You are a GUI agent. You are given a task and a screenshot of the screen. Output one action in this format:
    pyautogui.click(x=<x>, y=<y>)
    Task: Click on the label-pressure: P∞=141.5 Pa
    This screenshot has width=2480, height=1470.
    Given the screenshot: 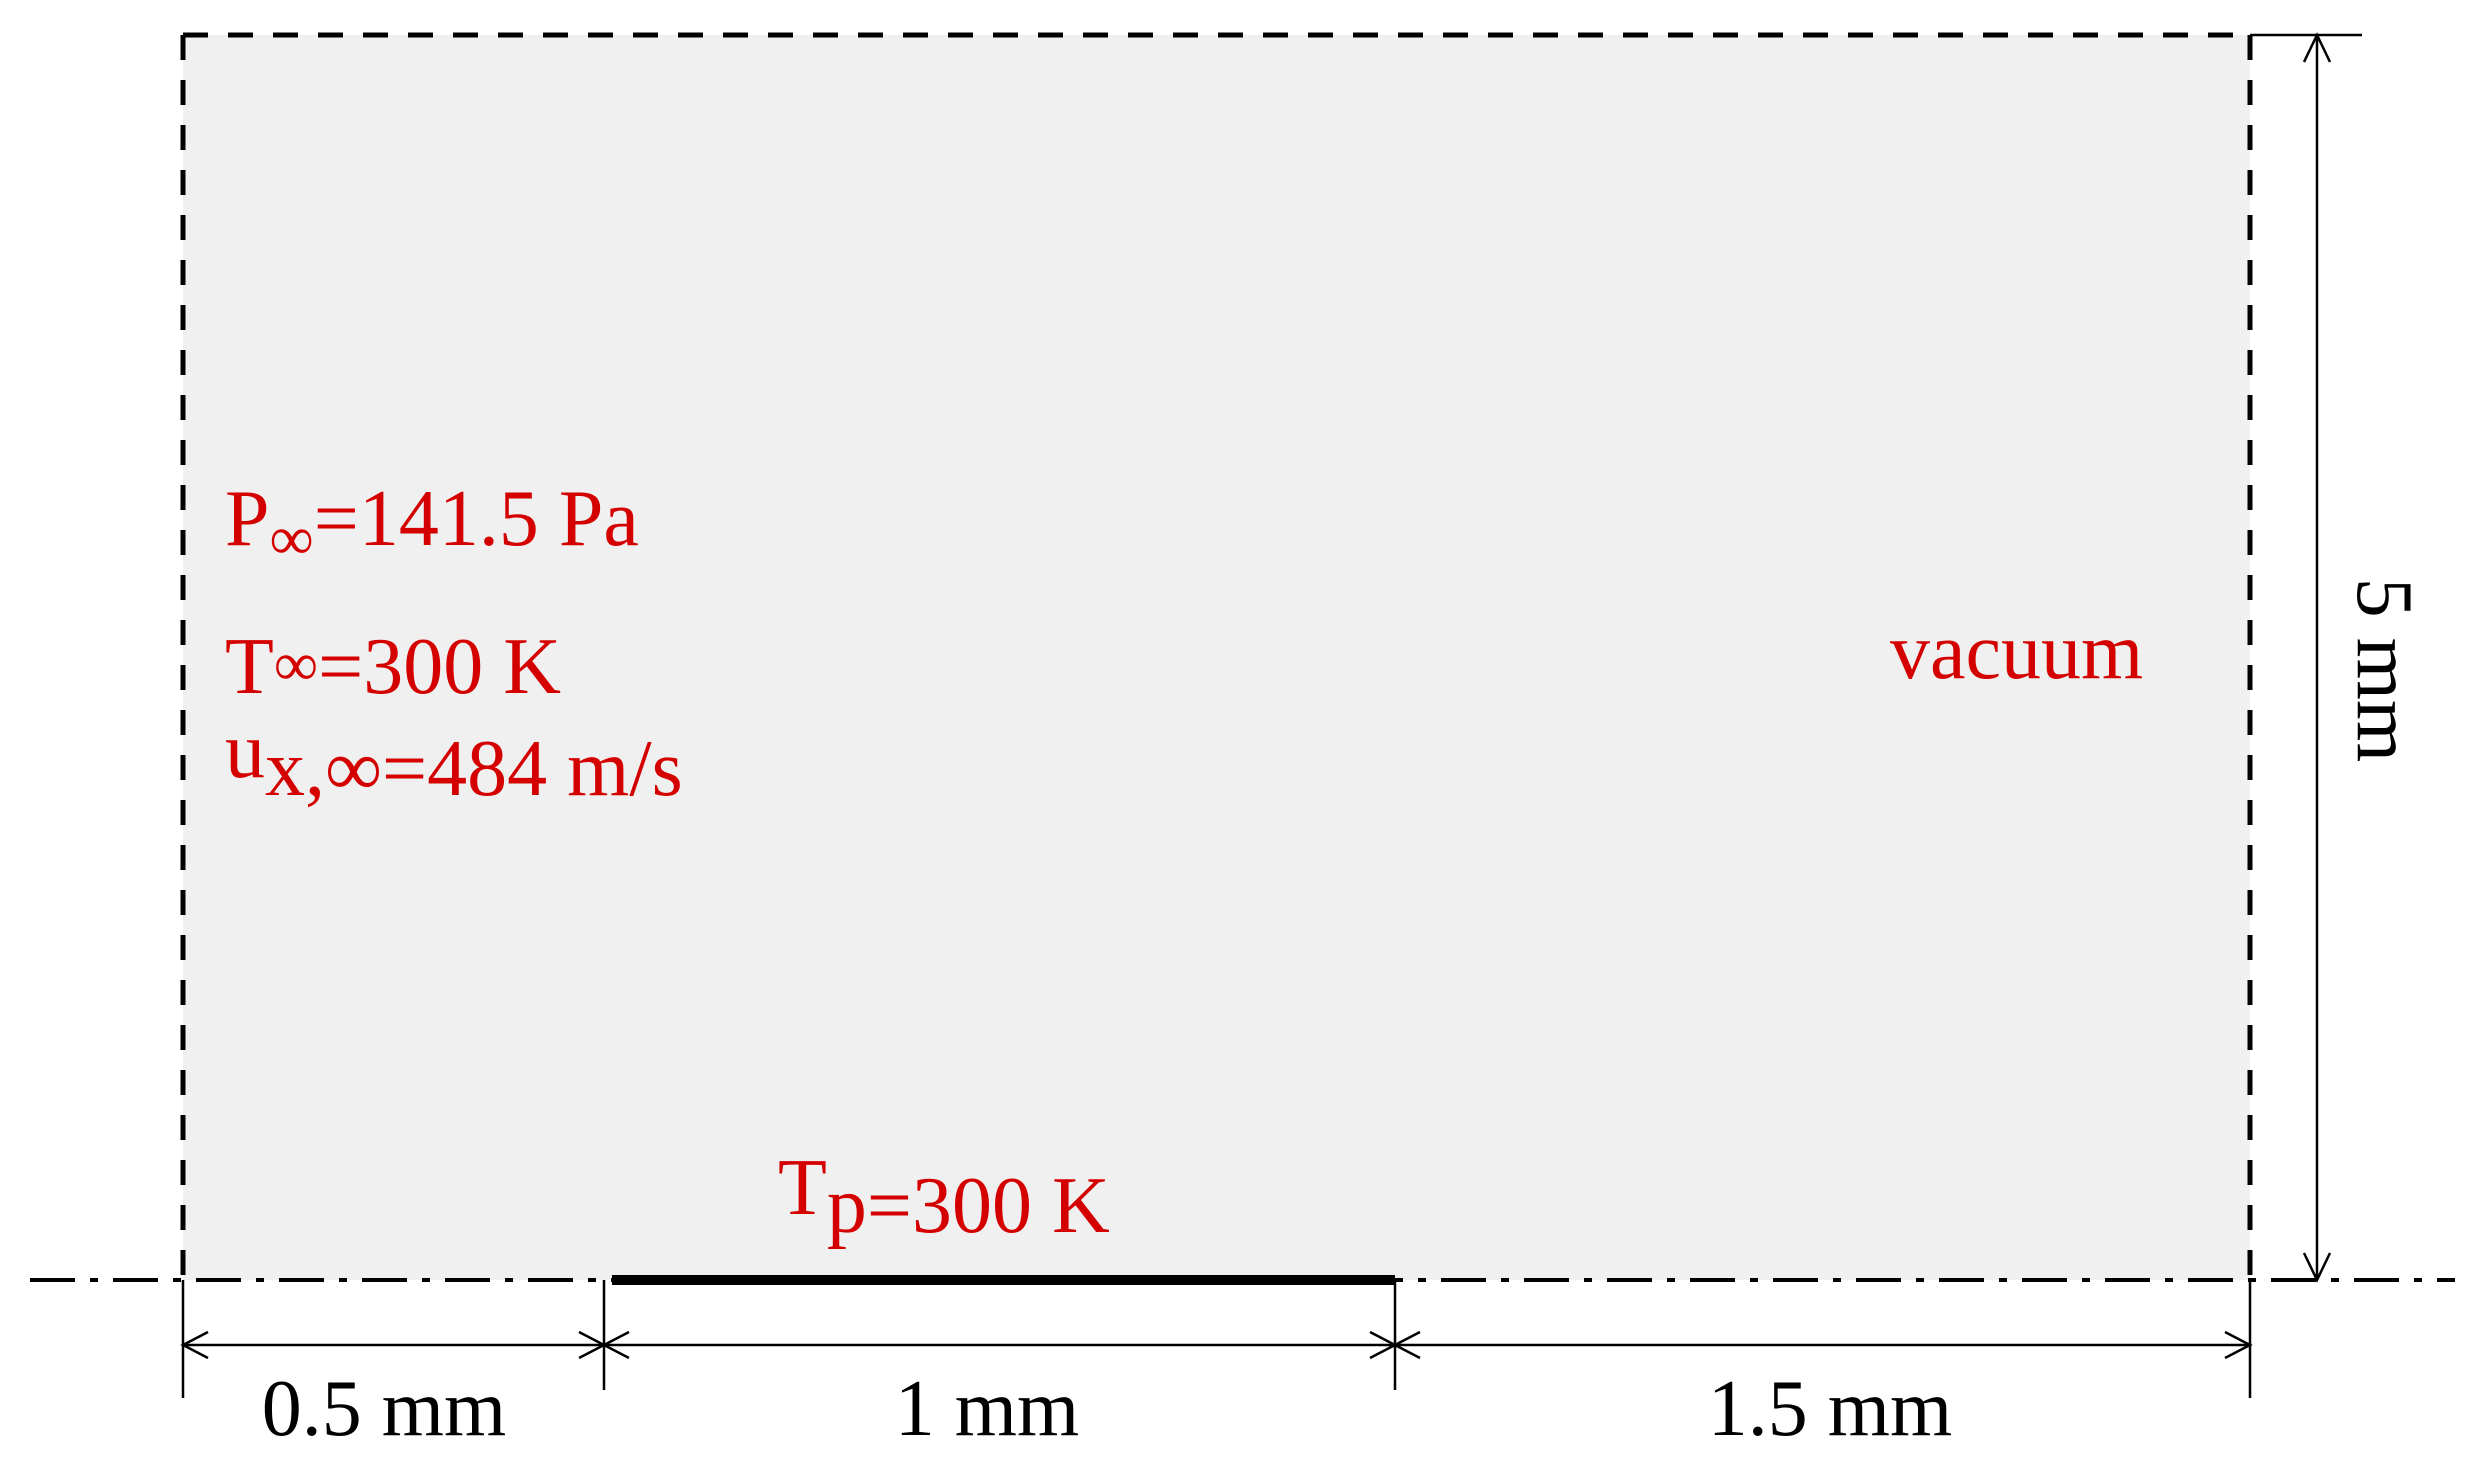 What is the action you would take?
    pyautogui.click(x=432, y=524)
    